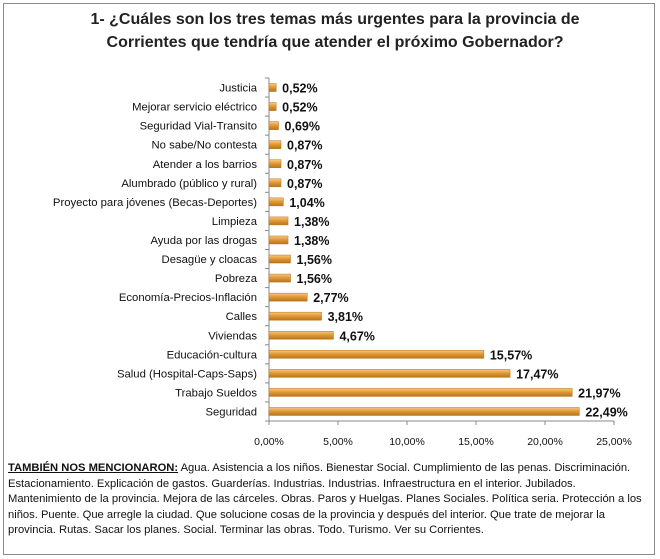 This screenshot has width=660, height=559. I want to click on category-label: Mejorar servicio eléctrico, so click(194, 108).